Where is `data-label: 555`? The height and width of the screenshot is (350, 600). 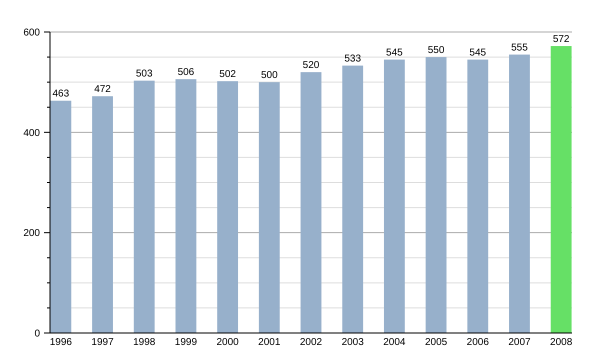
data-label: 555 is located at coordinates (519, 48).